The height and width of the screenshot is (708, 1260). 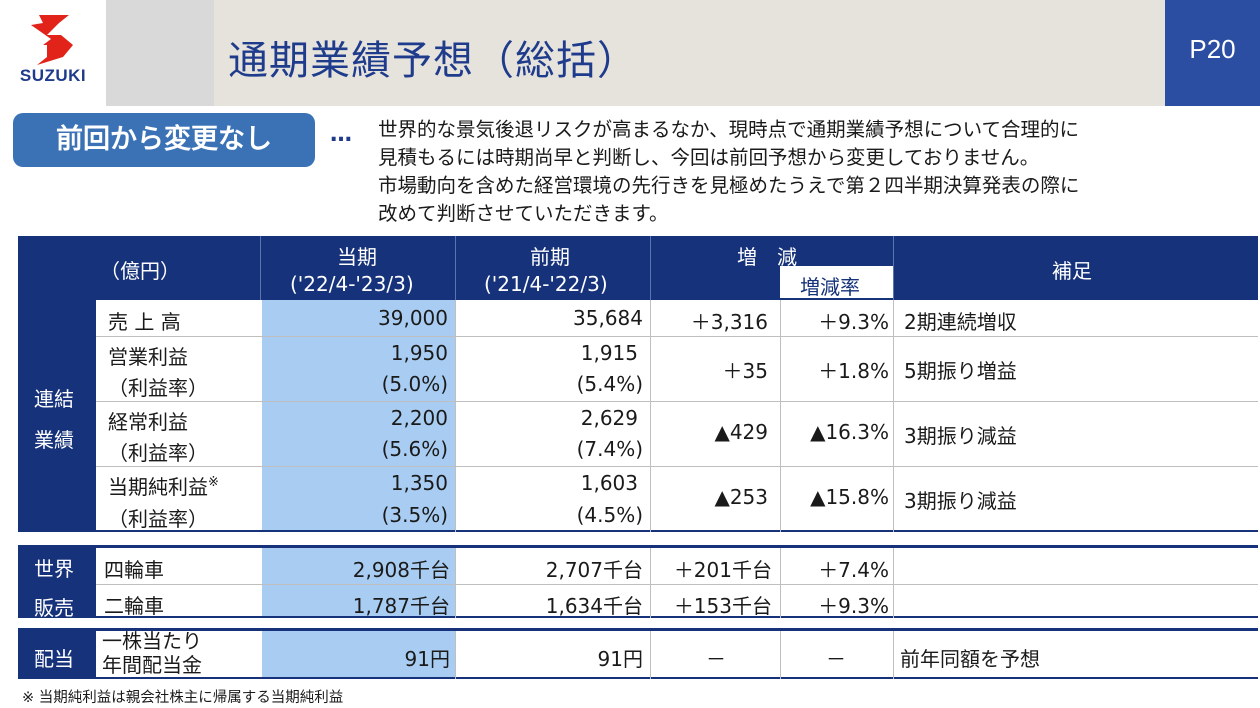 I want to click on row-remark: 5期振り増益, so click(x=960, y=371).